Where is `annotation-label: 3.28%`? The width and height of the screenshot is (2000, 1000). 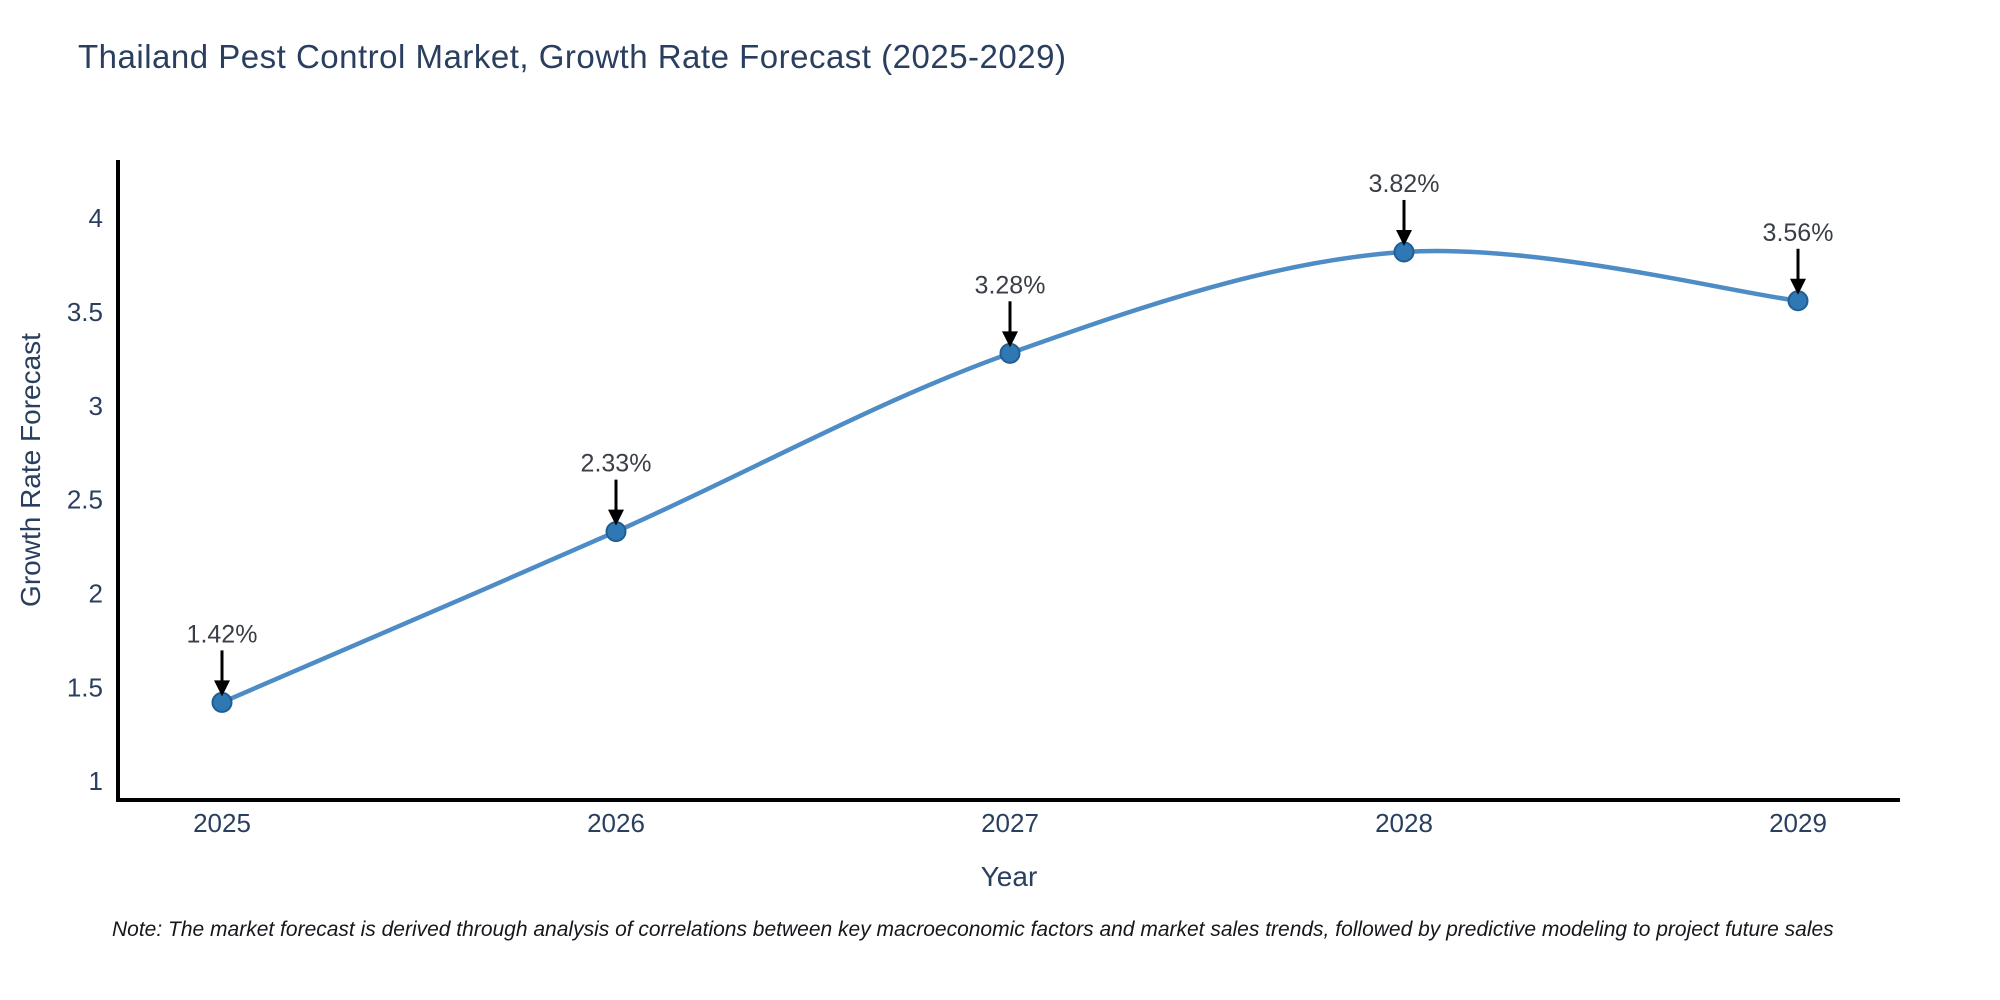
annotation-label: 3.28% is located at coordinates (1010, 285).